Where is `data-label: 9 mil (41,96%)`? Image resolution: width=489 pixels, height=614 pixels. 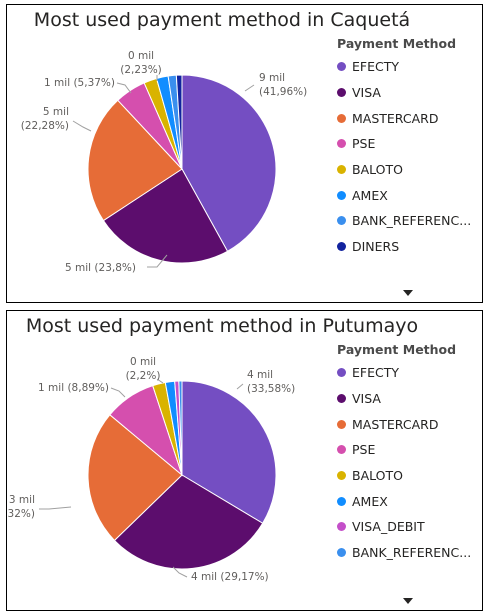
data-label: 9 mil (41,96%) is located at coordinates (283, 85).